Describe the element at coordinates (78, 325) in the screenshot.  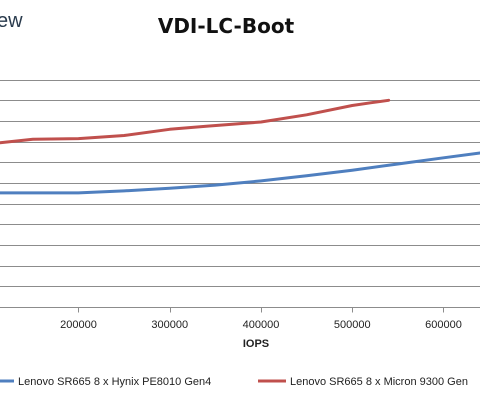
I see `x-tick-label-1: 200000` at that location.